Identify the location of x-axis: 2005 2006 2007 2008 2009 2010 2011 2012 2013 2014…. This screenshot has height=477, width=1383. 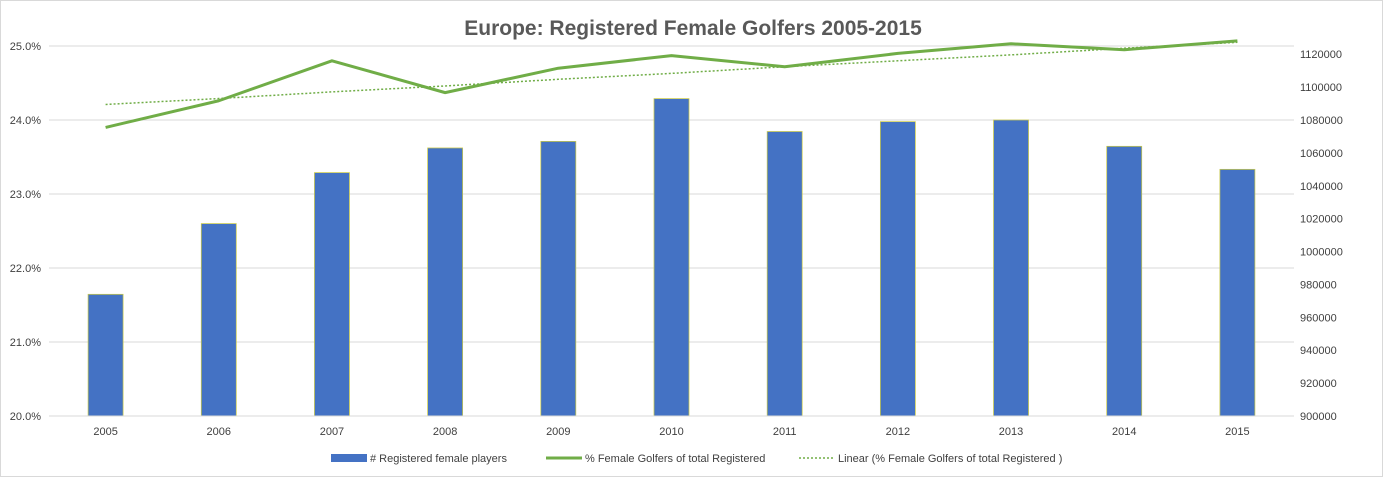
(671, 426).